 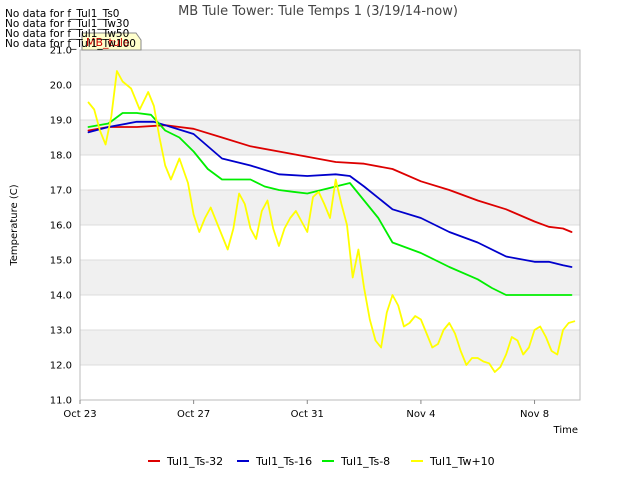 What do you see at coordinates (194, 461) in the screenshot?
I see `legend-label: Tul1_Ts-32` at bounding box center [194, 461].